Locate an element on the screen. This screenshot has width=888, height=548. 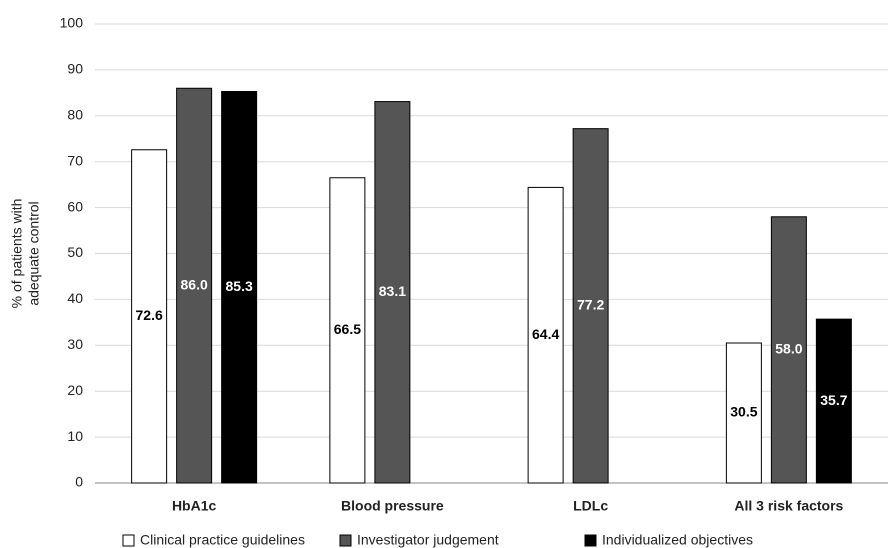
legend-label: Investigator judgement is located at coordinates (428, 540).